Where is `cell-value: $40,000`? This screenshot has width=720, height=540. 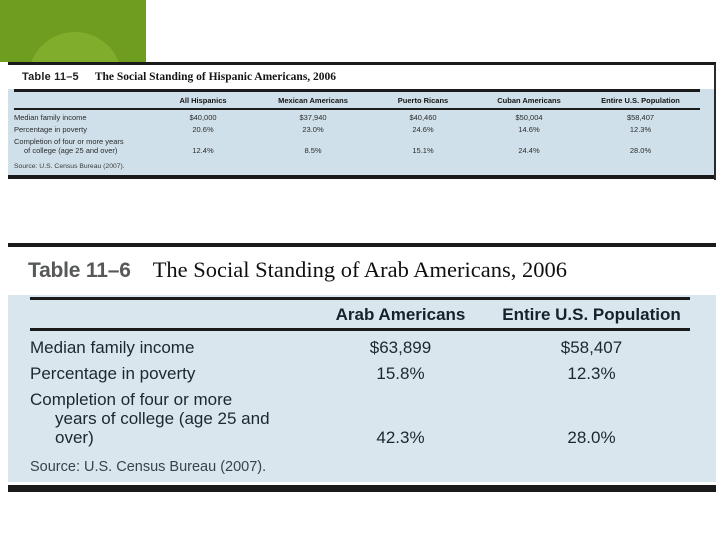
cell-value: $40,000 is located at coordinates (203, 117).